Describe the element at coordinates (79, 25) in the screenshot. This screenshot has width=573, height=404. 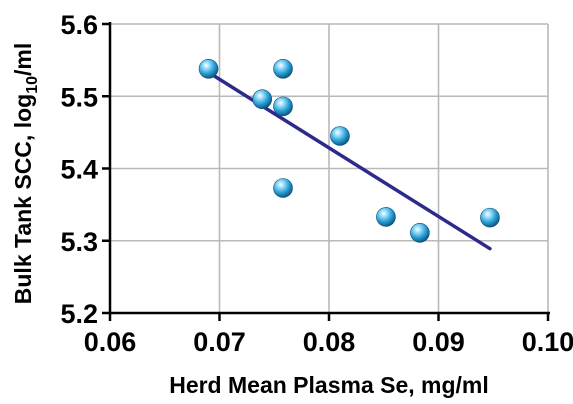
I see `y-tick-label: 5.6` at that location.